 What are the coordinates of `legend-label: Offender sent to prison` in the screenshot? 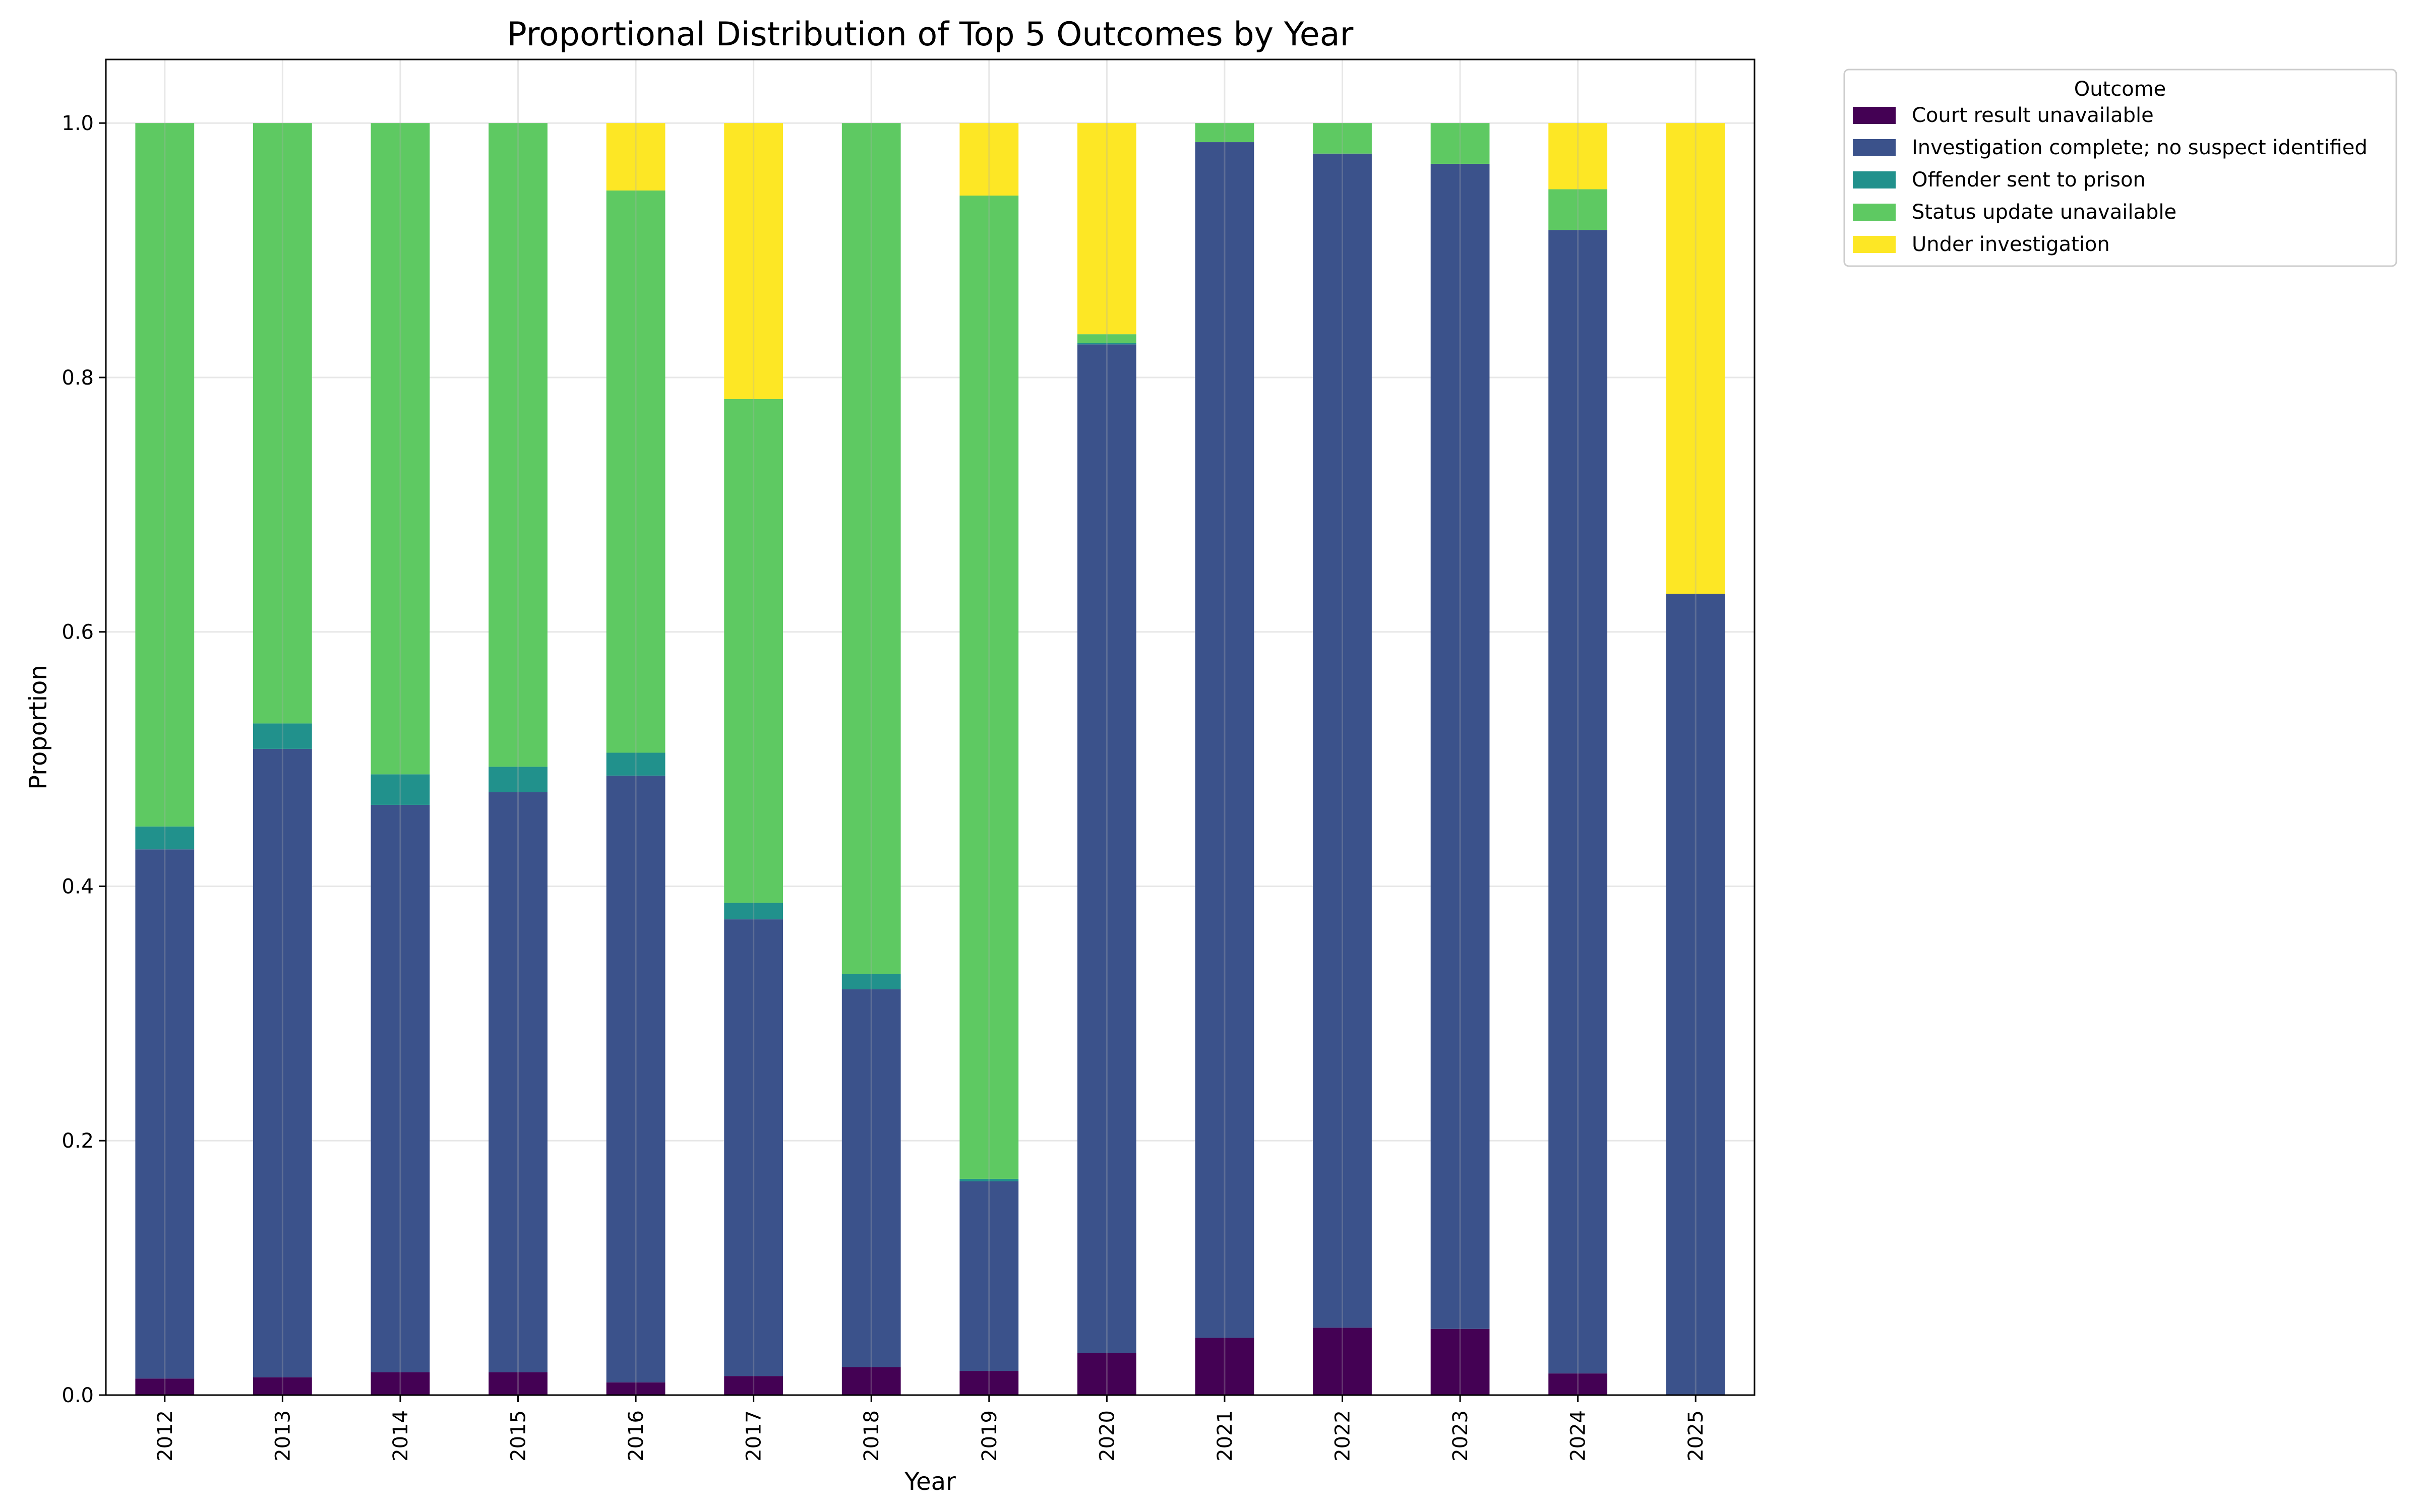 It's located at (2029, 180).